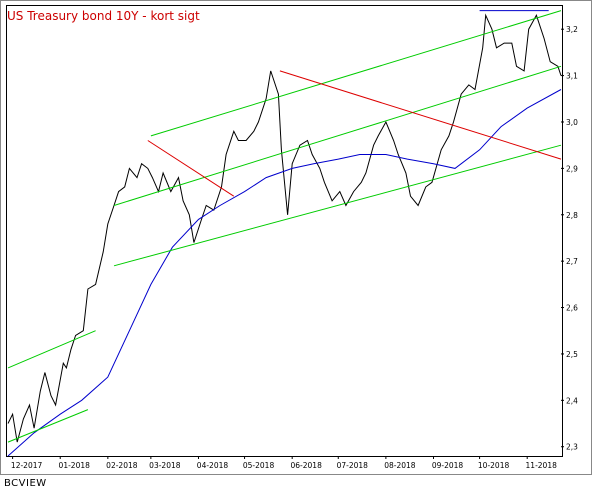 The image size is (592, 496). I want to click on x-tick-label: 02-2018, so click(122, 465).